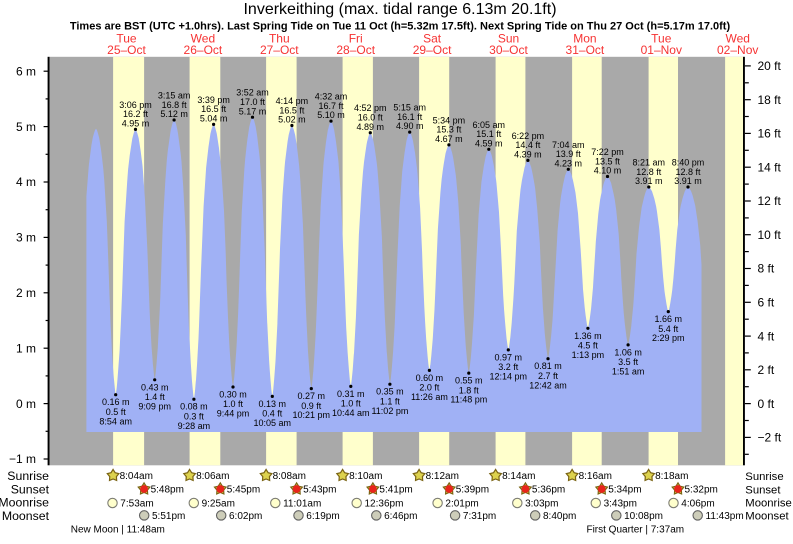  I want to click on svg-text: 11:48 pm, so click(468, 400).